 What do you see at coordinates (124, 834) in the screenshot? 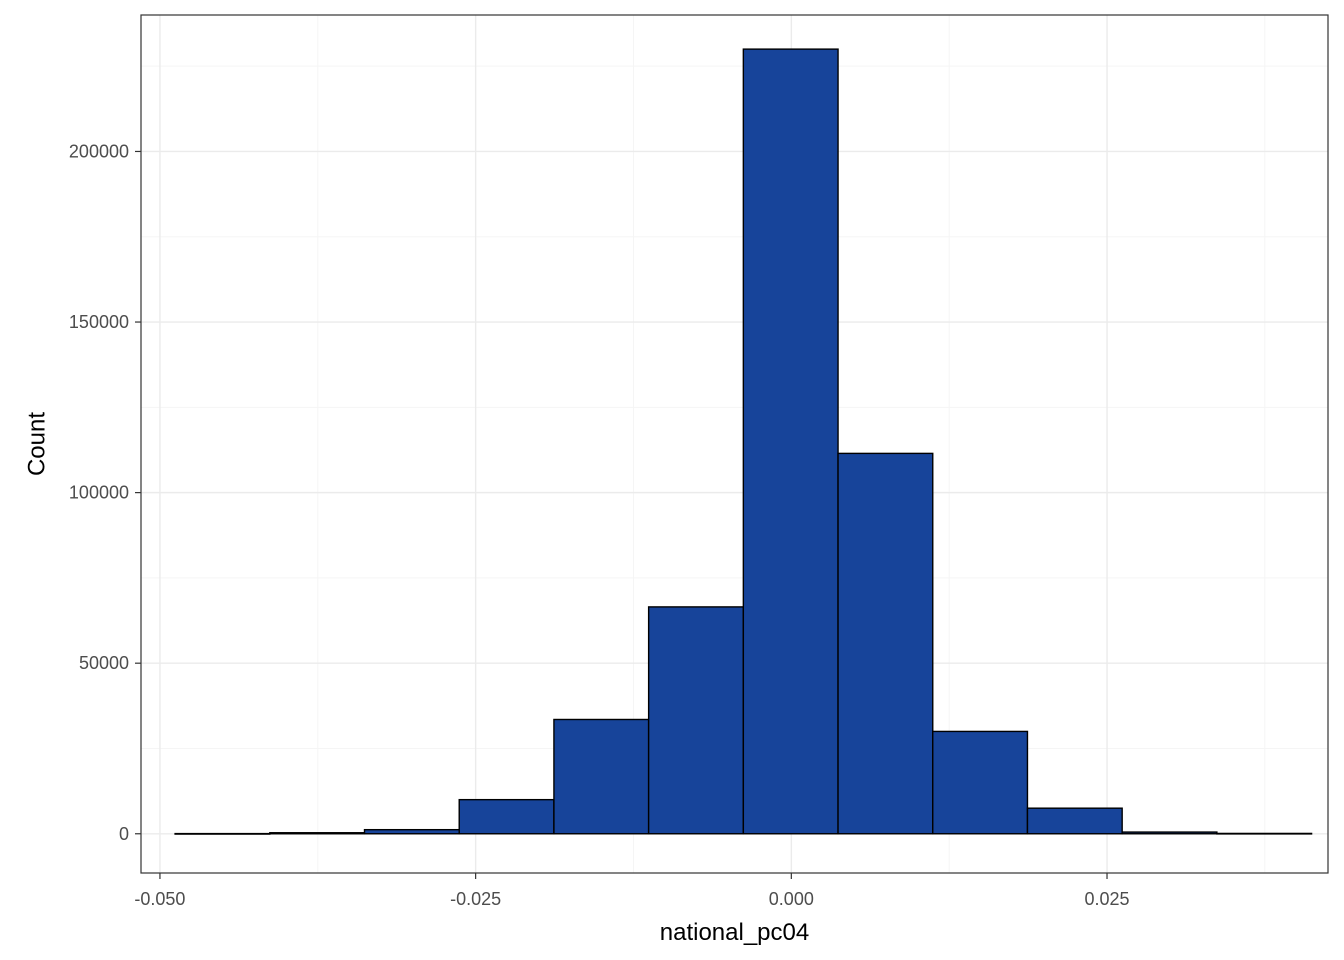
I see `y-tick-label: 0` at bounding box center [124, 834].